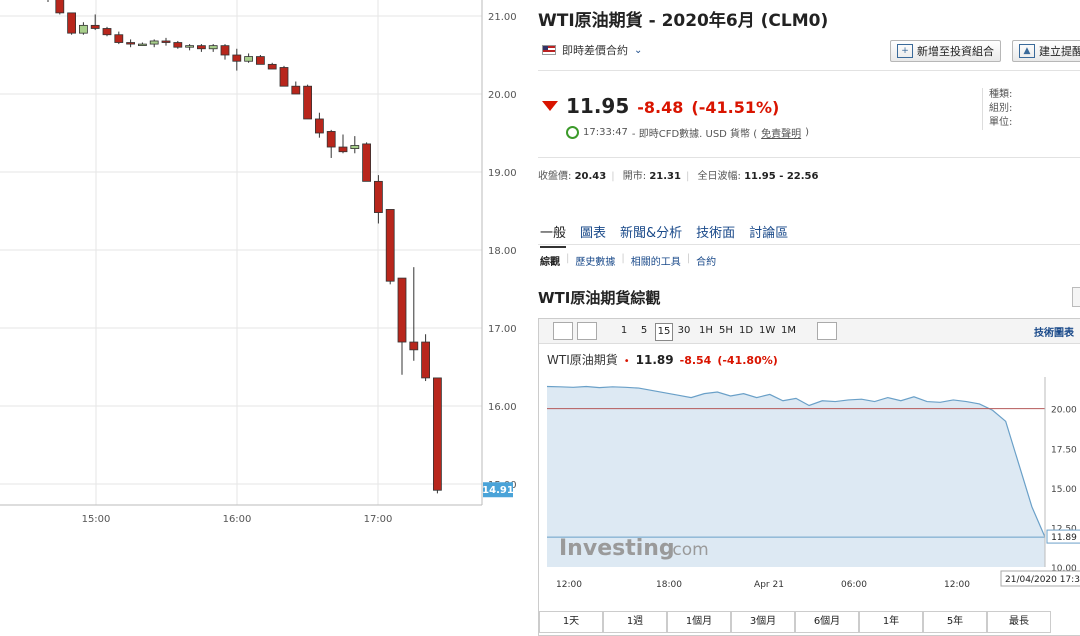 The width and height of the screenshot is (1080, 636). What do you see at coordinates (706, 330) in the screenshot?
I see `interval-1h: 1H` at bounding box center [706, 330].